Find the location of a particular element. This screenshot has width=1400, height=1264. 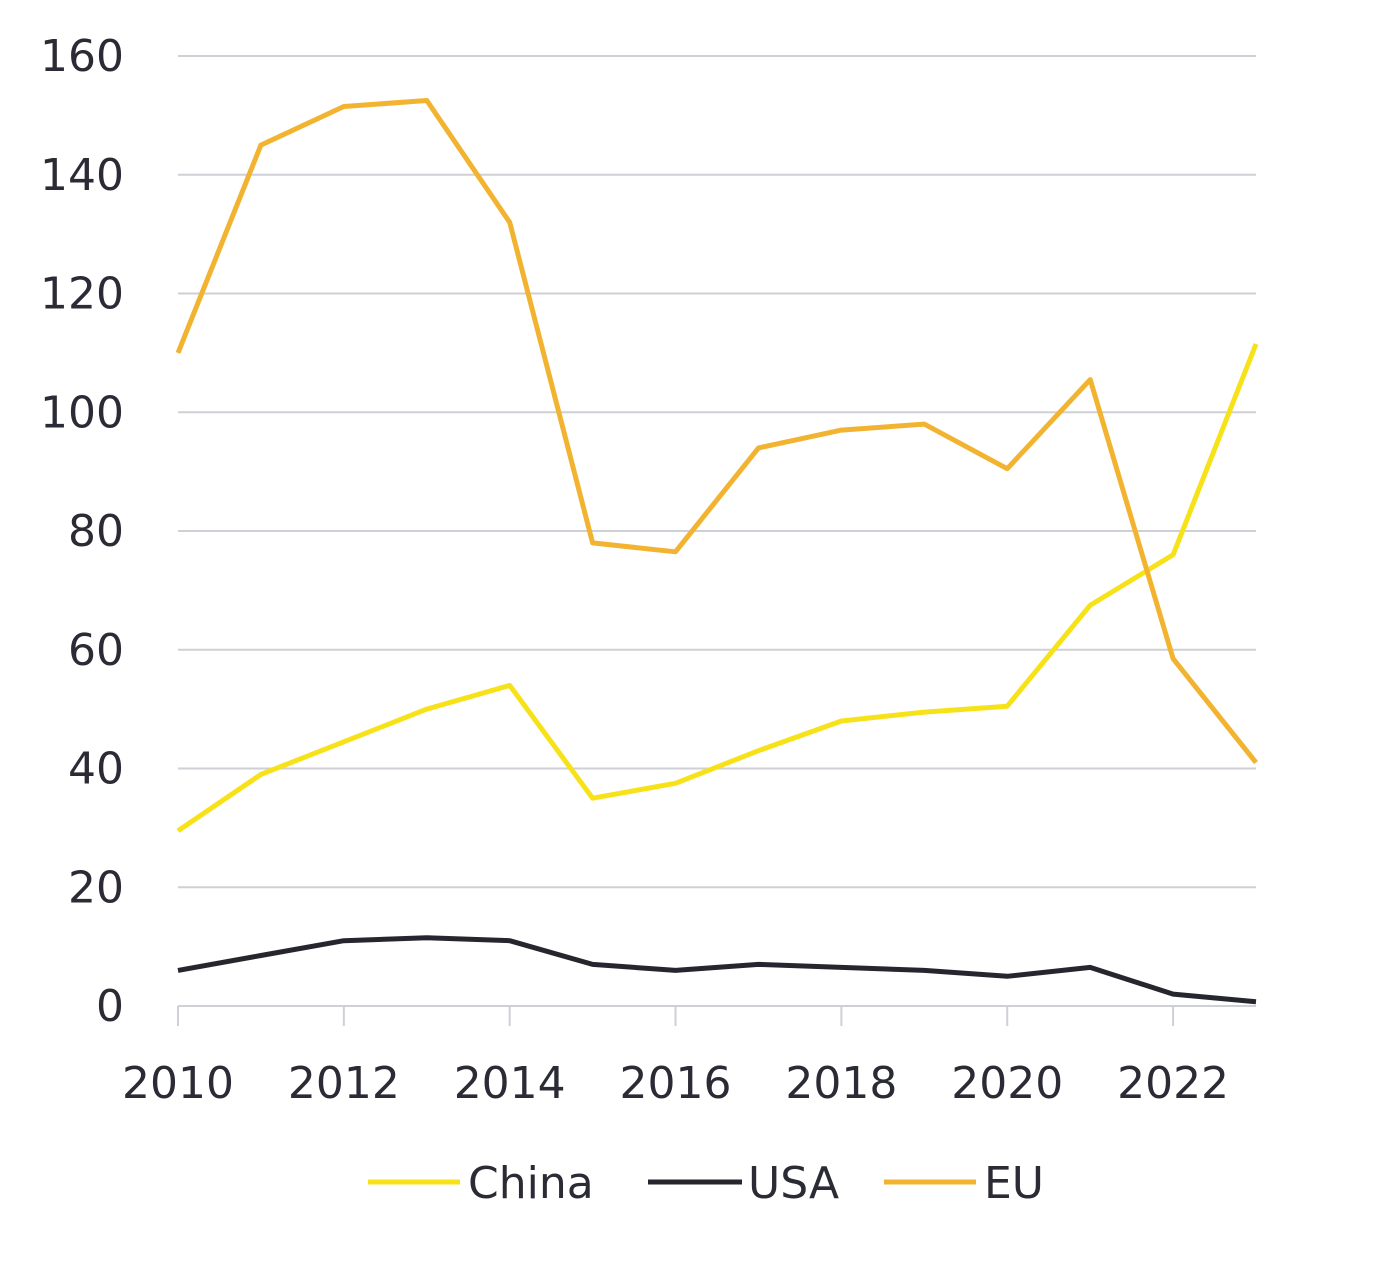

legend-label: USA is located at coordinates (793, 1183).